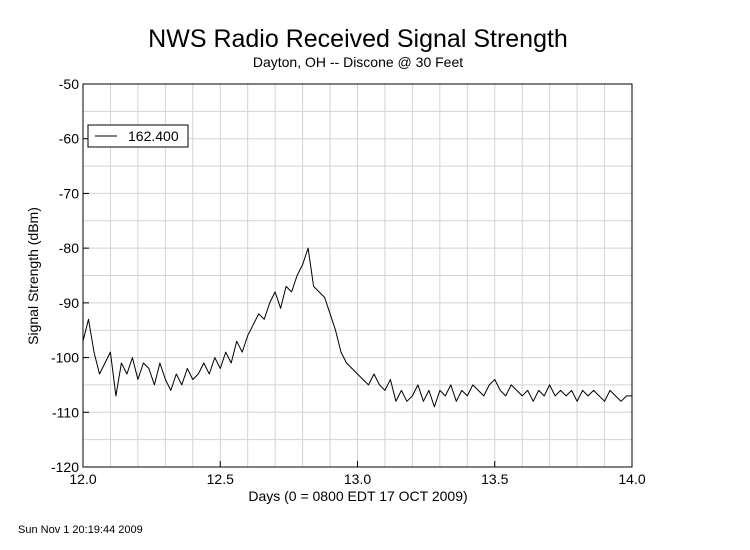  What do you see at coordinates (220, 479) in the screenshot?
I see `x-tick-label: 12.5` at bounding box center [220, 479].